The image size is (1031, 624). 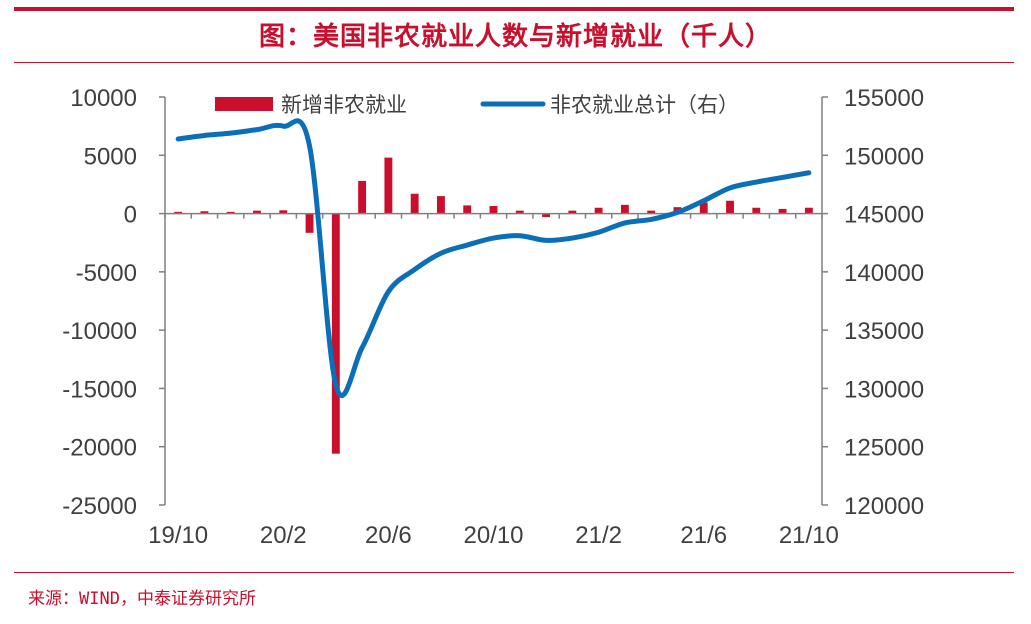 What do you see at coordinates (103, 98) in the screenshot?
I see `left-y-tick-label: 10000` at bounding box center [103, 98].